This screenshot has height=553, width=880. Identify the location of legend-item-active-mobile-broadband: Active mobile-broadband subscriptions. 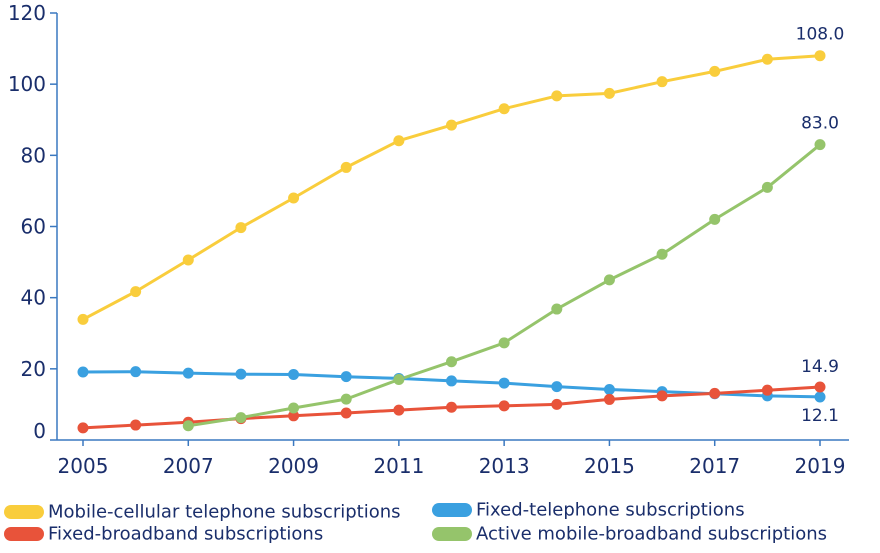
(629, 534).